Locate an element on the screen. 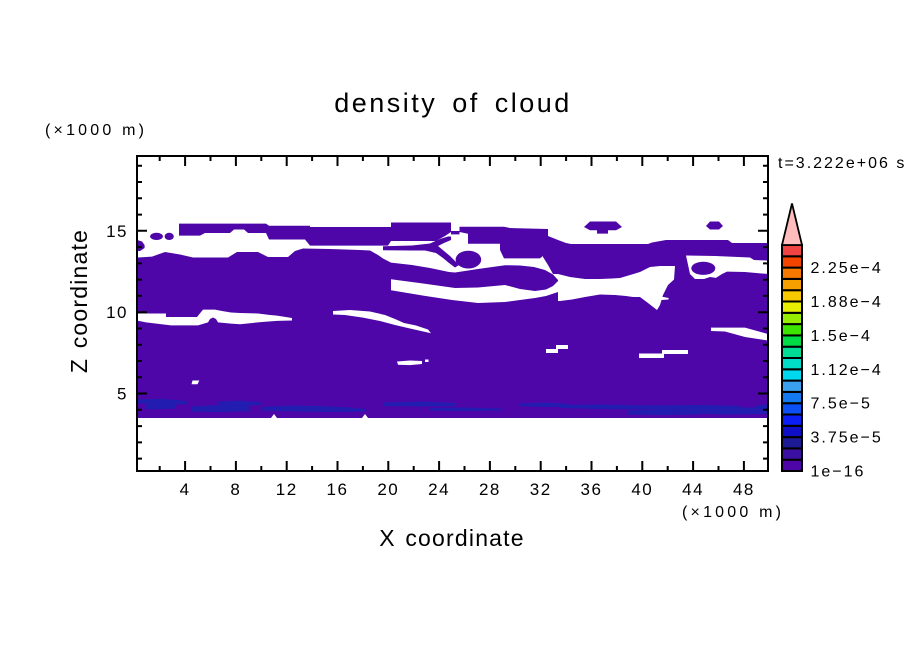 The image size is (904, 654). svg-text: X coordinate is located at coordinates (452, 538).